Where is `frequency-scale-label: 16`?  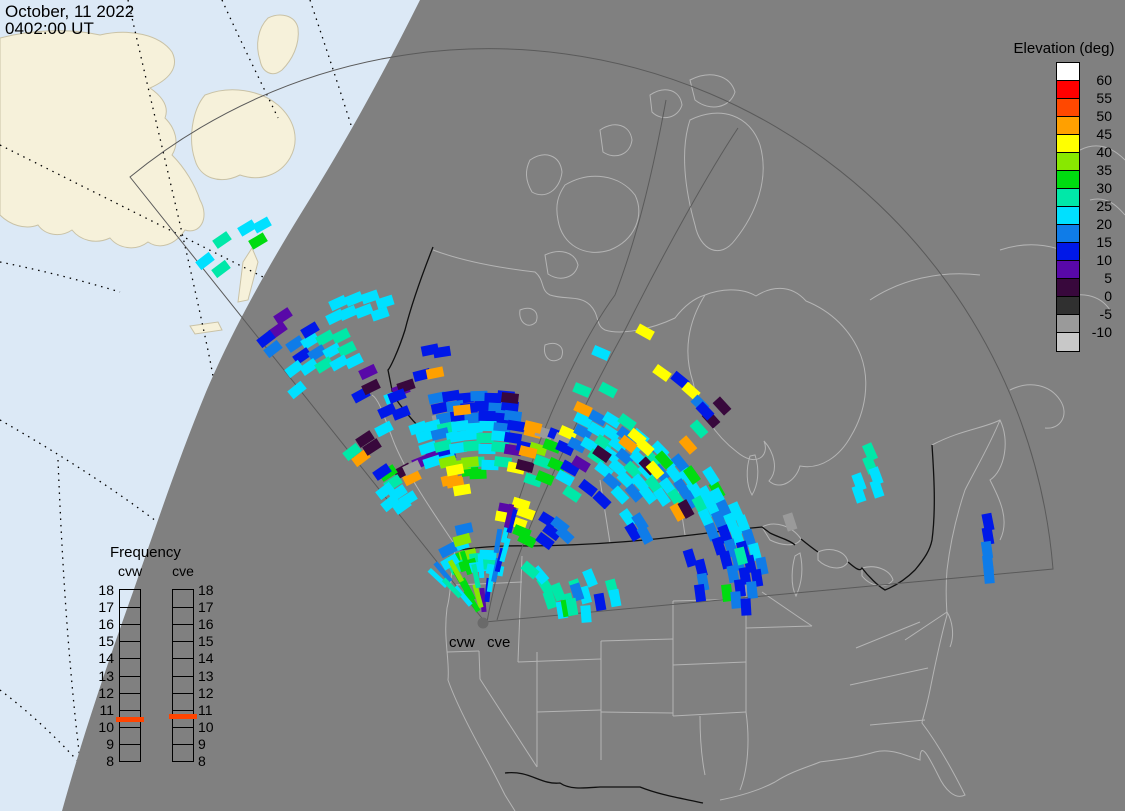
frequency-scale-label: 16 is located at coordinates (206, 624).